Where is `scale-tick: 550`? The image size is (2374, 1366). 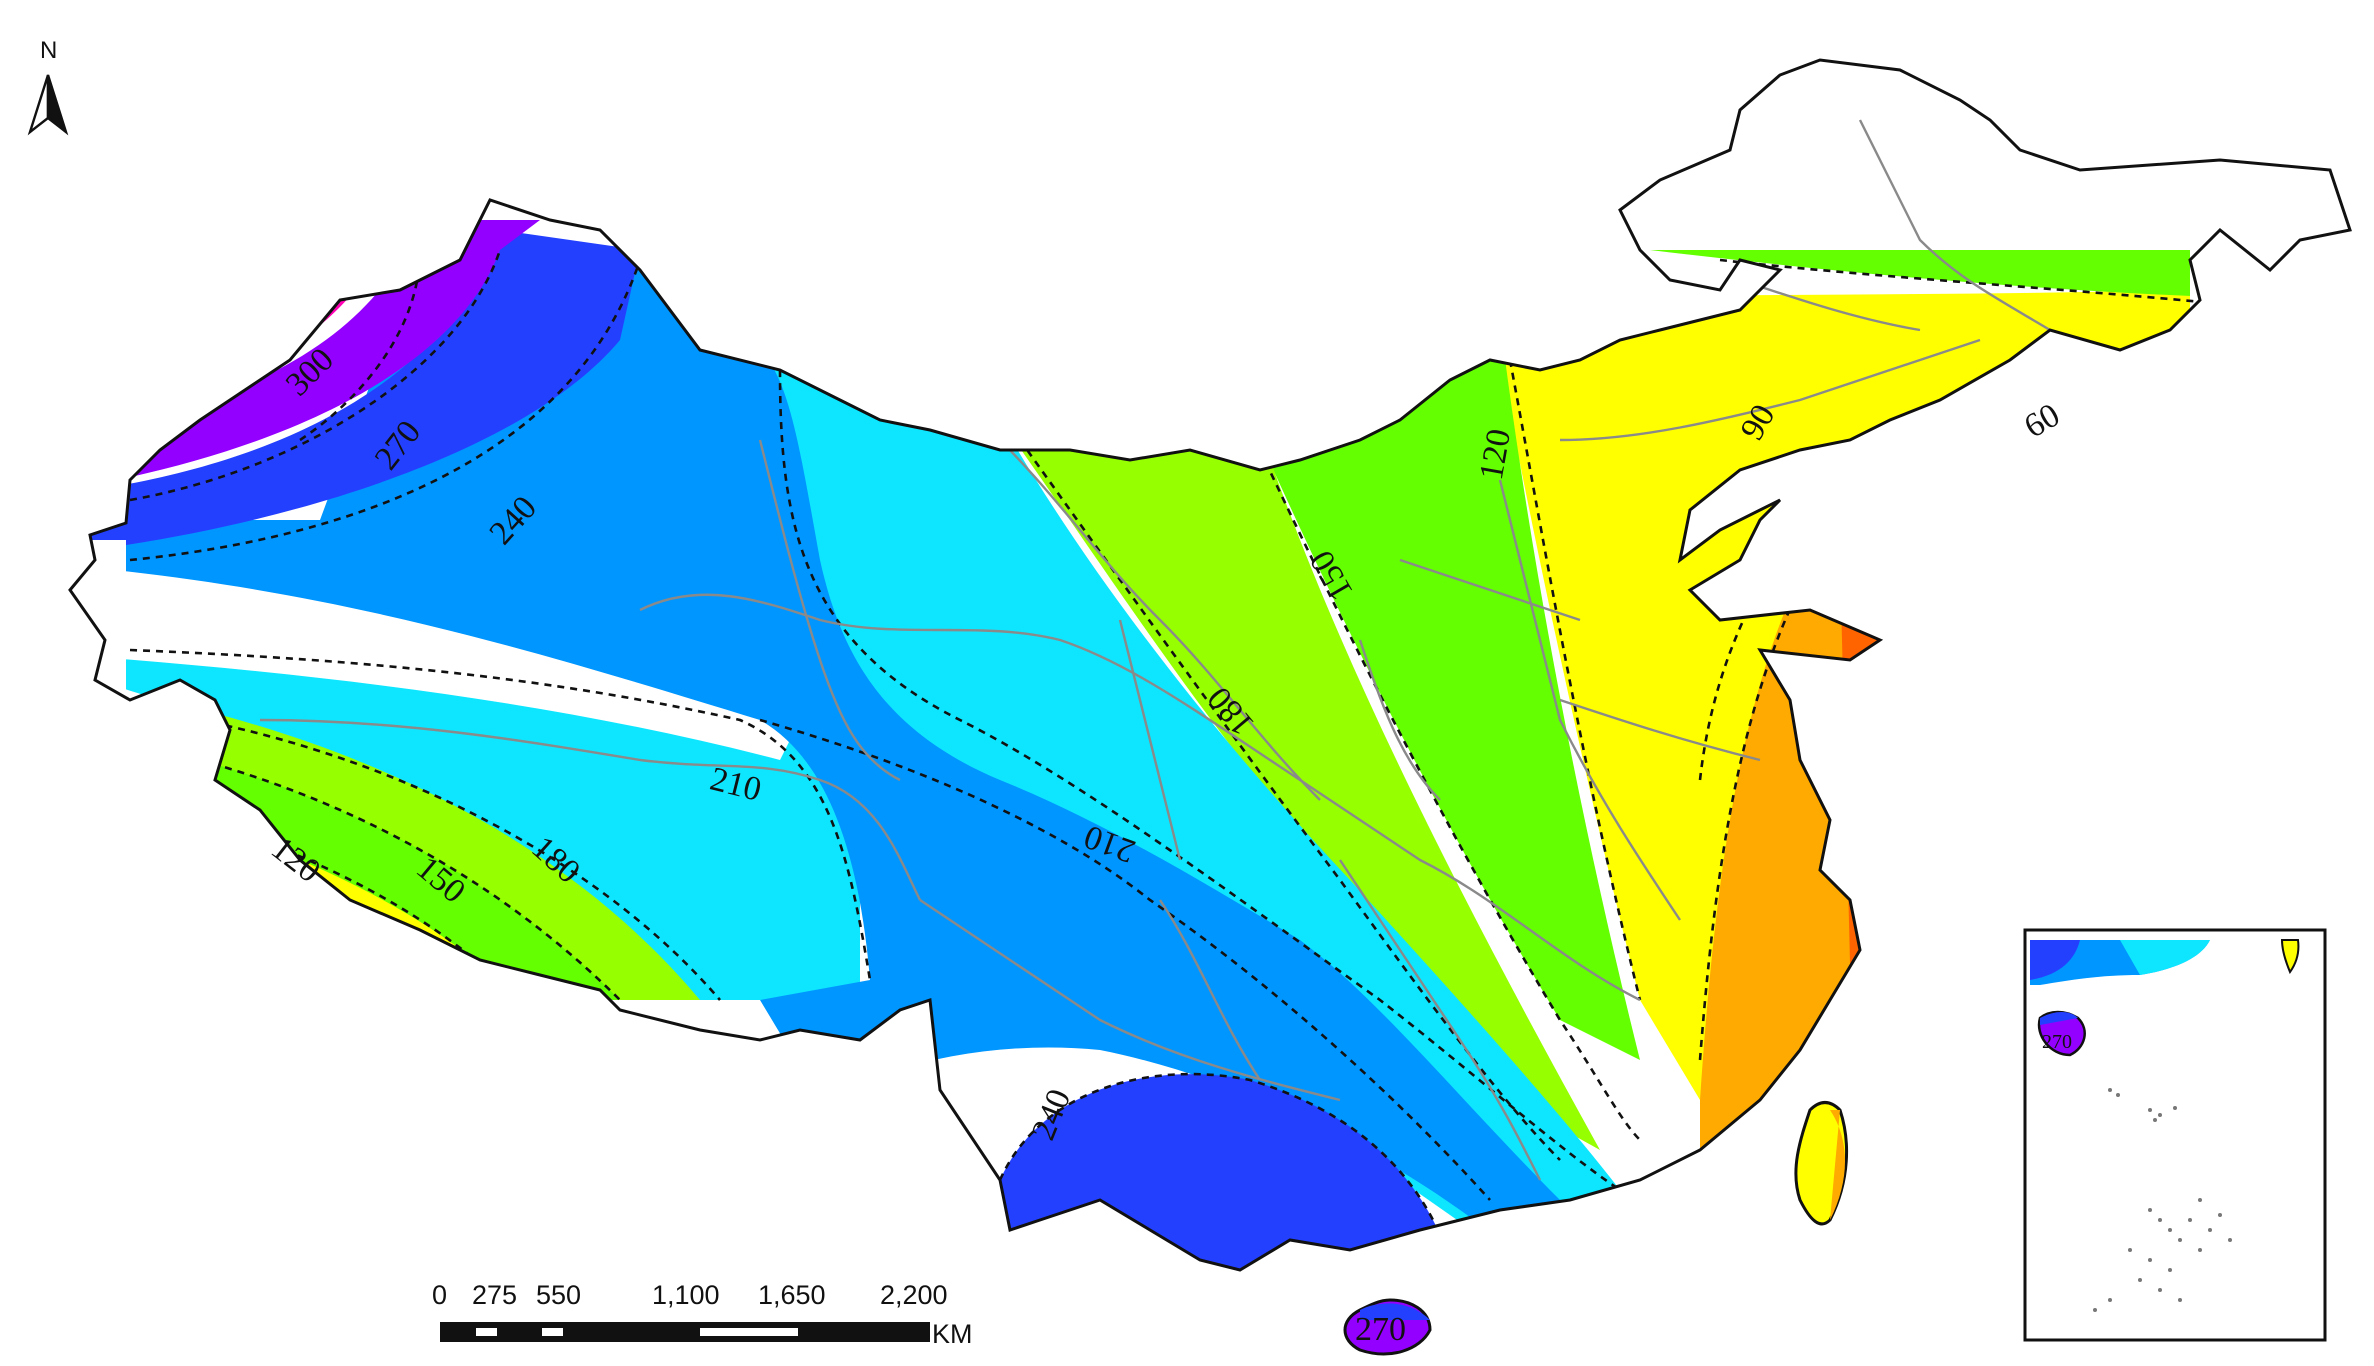 scale-tick: 550 is located at coordinates (558, 1295).